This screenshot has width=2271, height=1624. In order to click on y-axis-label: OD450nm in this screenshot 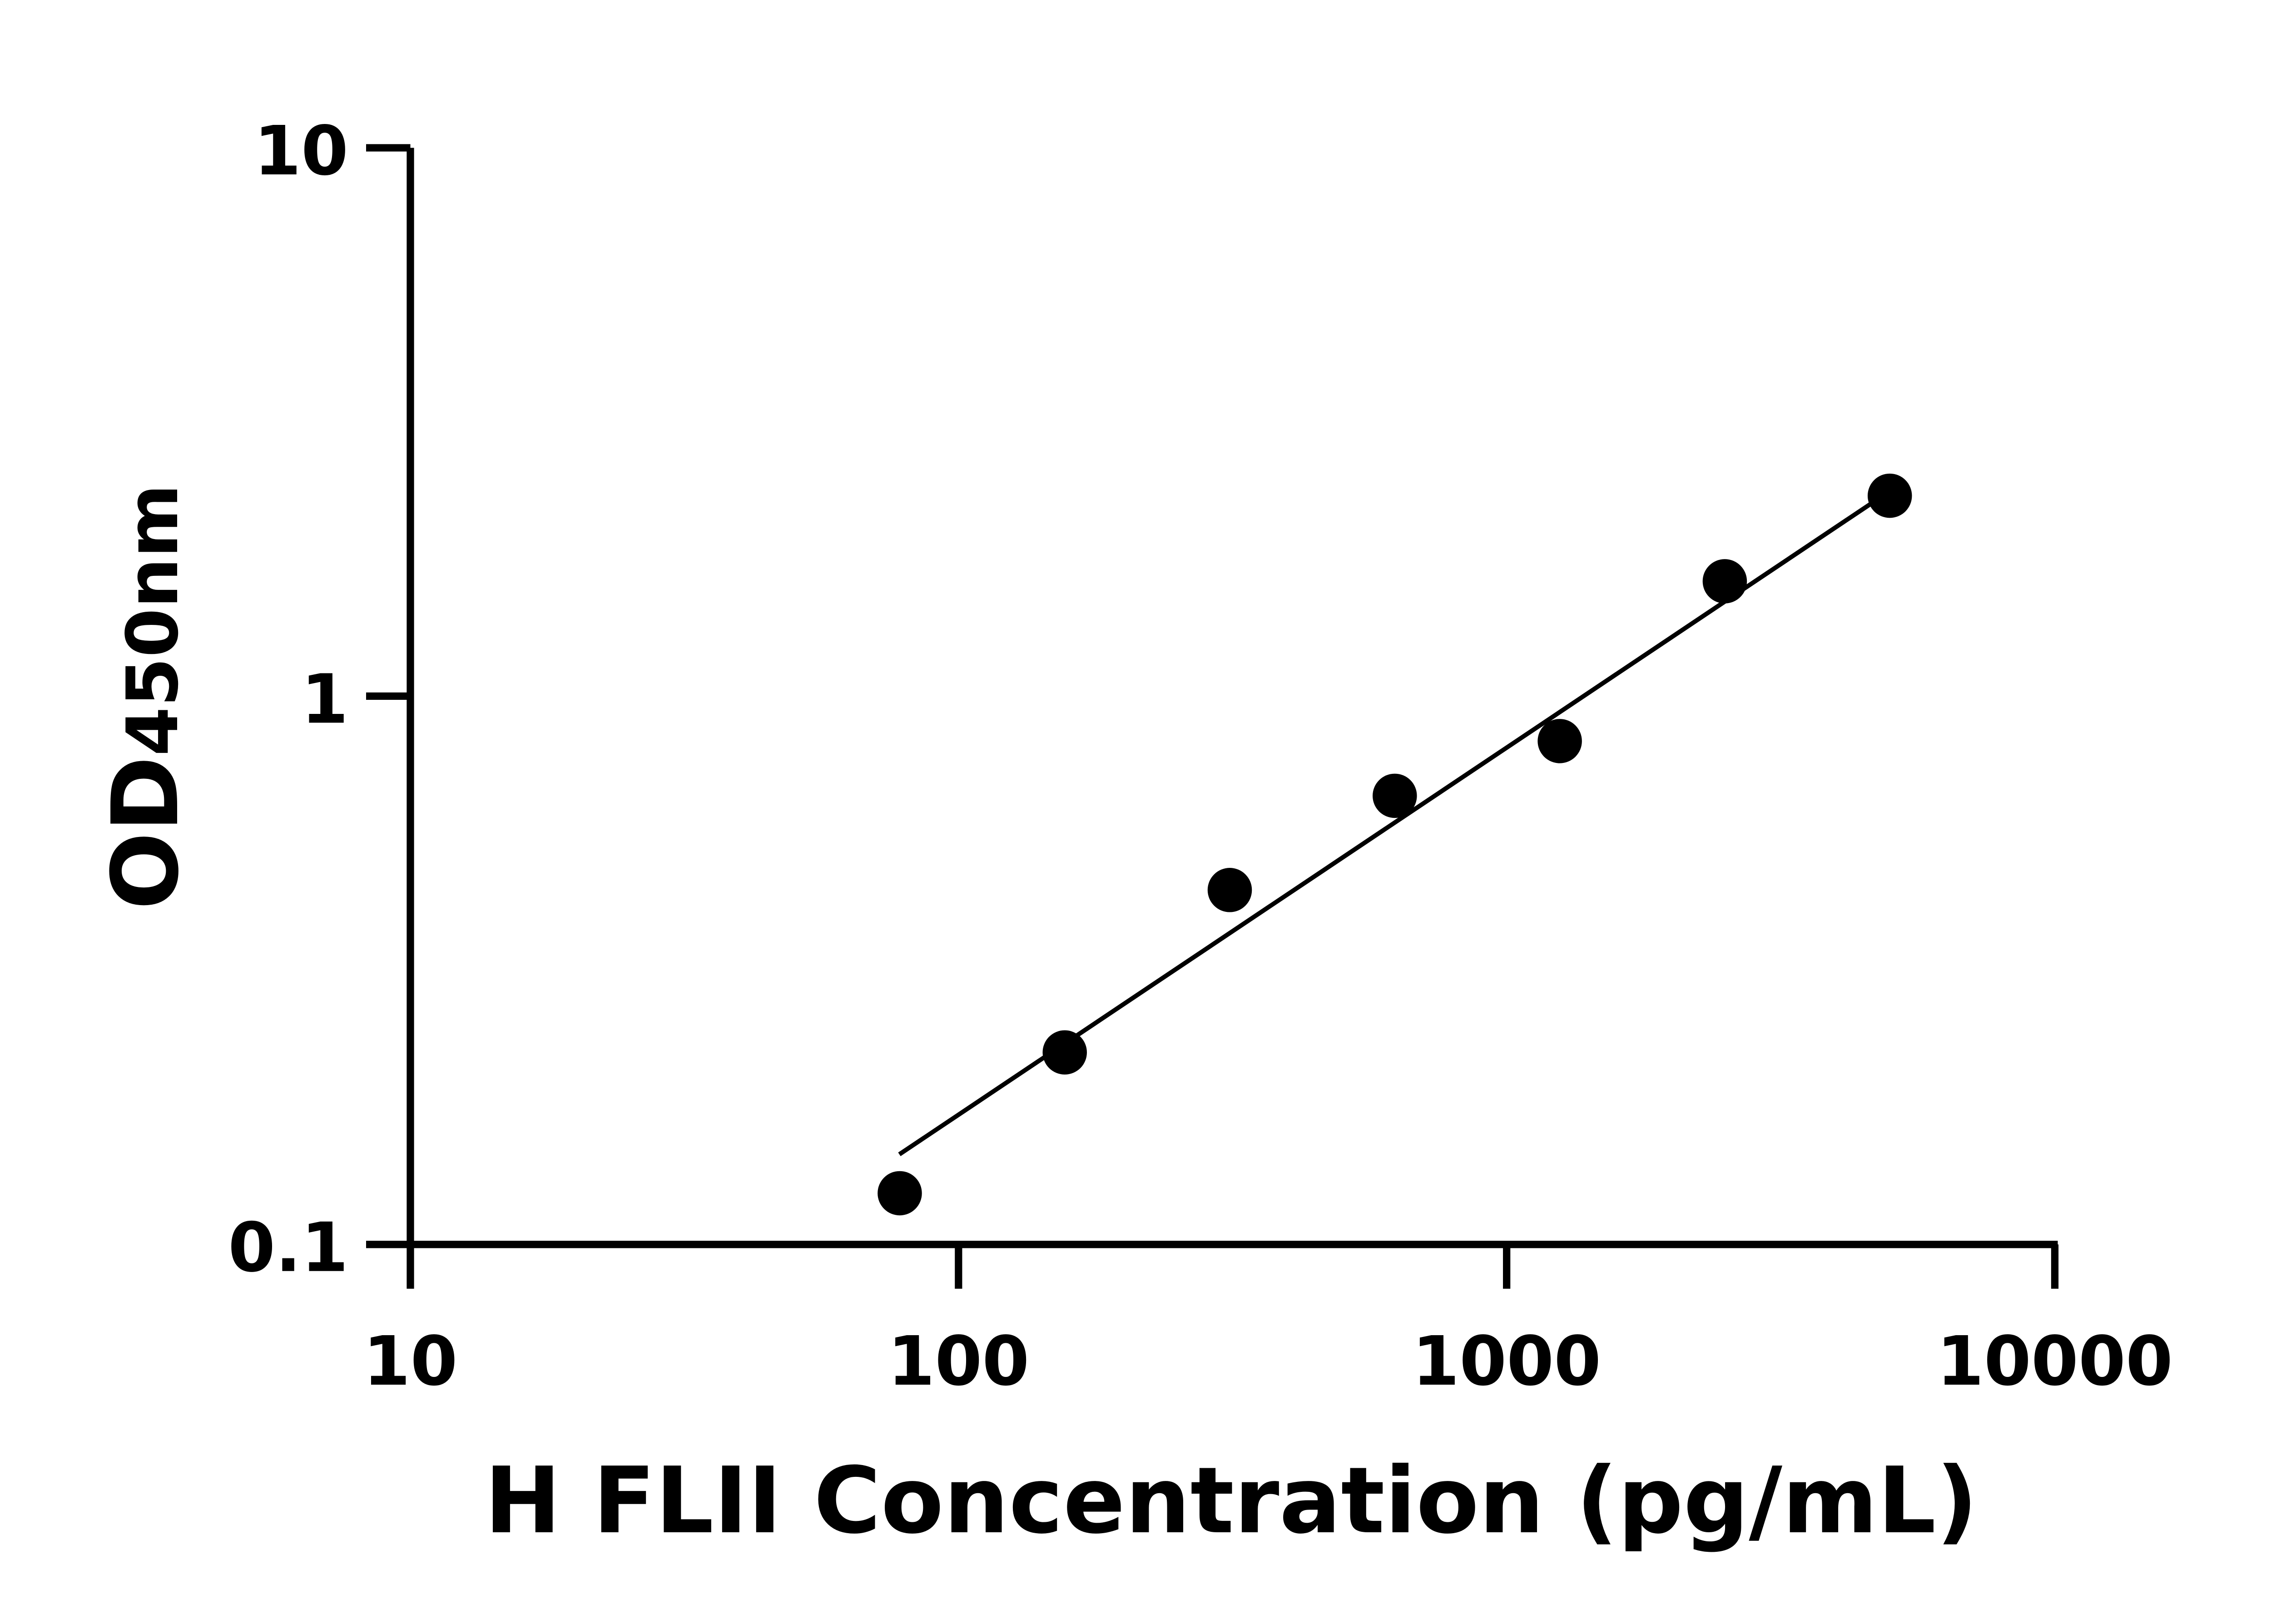, I will do `click(145, 697)`.